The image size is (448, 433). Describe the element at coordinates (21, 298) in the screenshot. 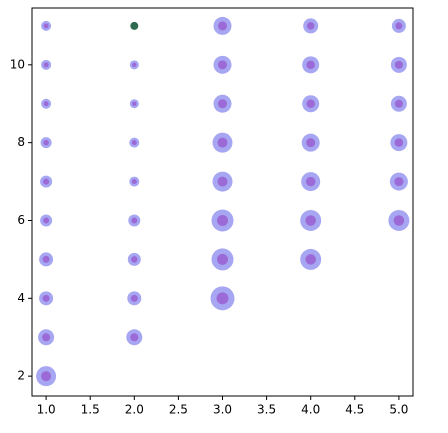

I see `y-tick-label: 4` at that location.